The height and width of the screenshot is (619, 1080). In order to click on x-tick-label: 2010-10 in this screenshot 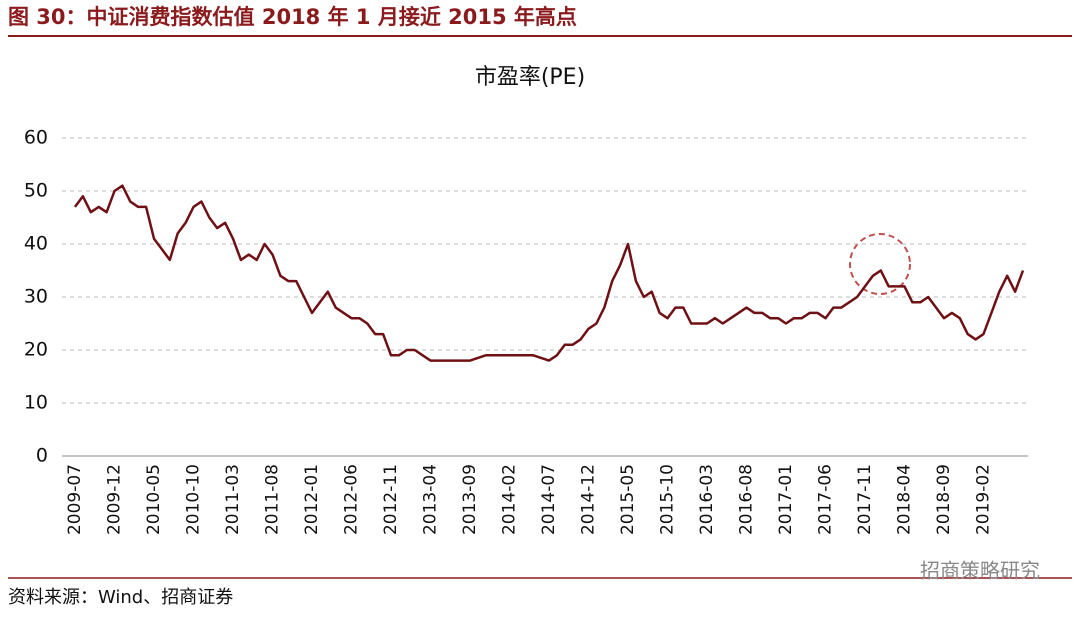, I will do `click(194, 499)`.